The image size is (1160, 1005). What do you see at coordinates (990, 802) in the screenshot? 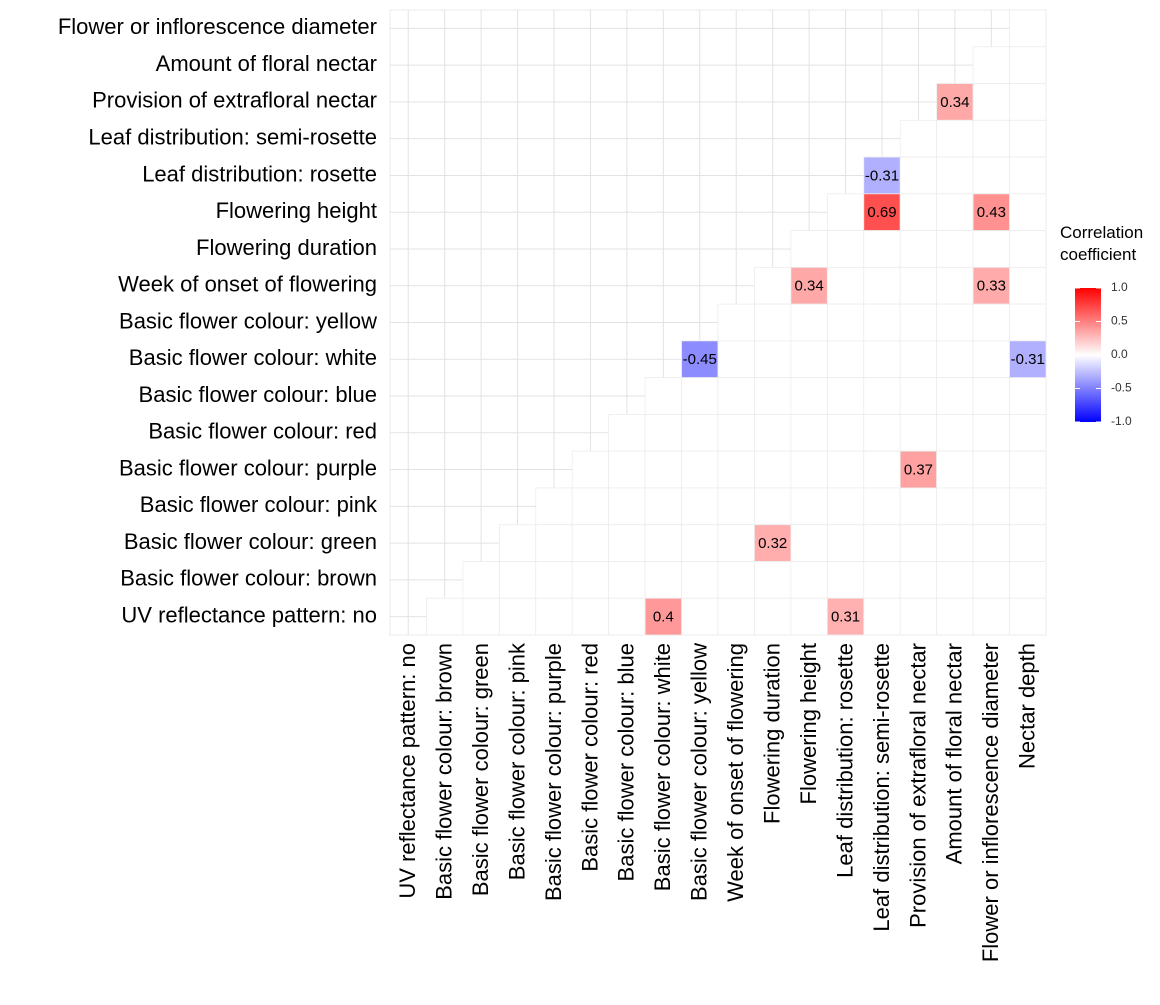
I see `x-tick-label: Flower or inflorescence diameter` at bounding box center [990, 802].